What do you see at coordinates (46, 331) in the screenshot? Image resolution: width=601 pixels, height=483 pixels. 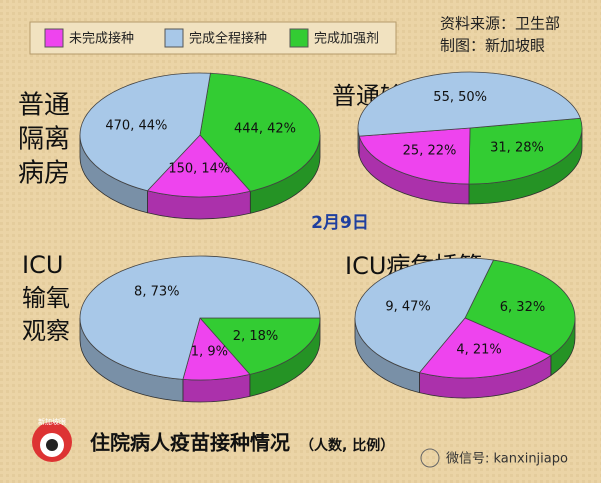 I see `pie-title: 观察` at bounding box center [46, 331].